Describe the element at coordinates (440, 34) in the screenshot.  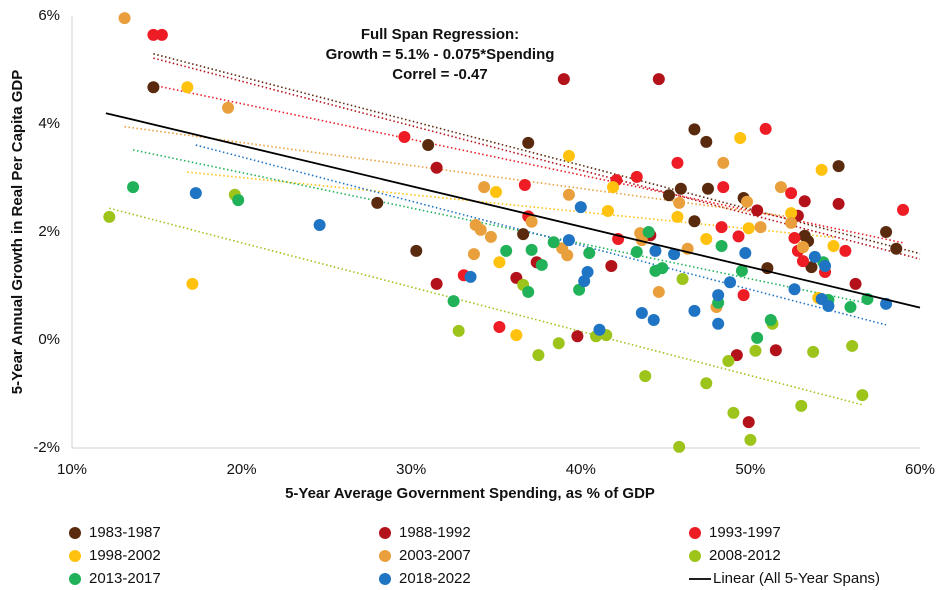
I see `annotation: Full Span Regression:` at that location.